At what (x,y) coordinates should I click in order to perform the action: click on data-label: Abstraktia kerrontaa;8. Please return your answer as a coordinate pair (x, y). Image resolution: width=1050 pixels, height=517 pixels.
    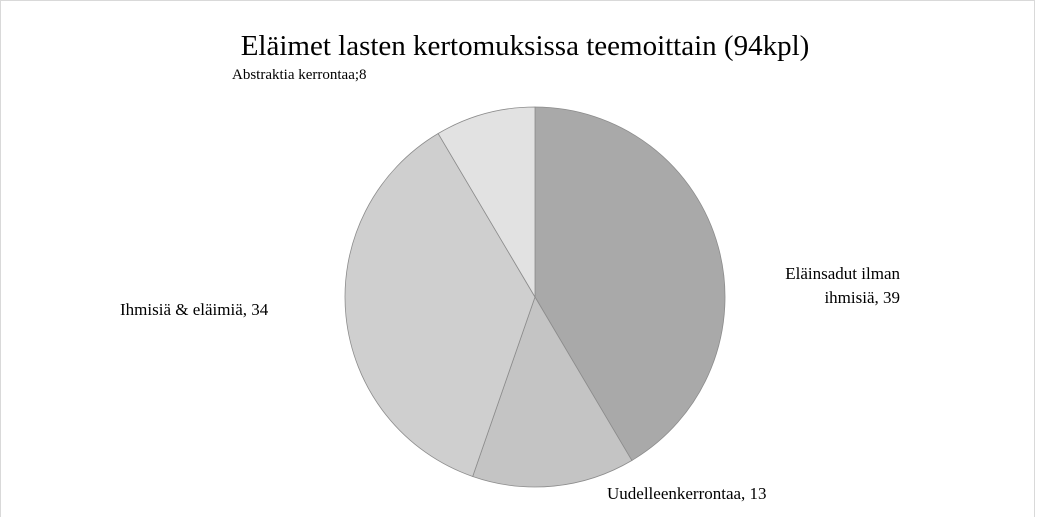
    Looking at the image, I should click on (299, 75).